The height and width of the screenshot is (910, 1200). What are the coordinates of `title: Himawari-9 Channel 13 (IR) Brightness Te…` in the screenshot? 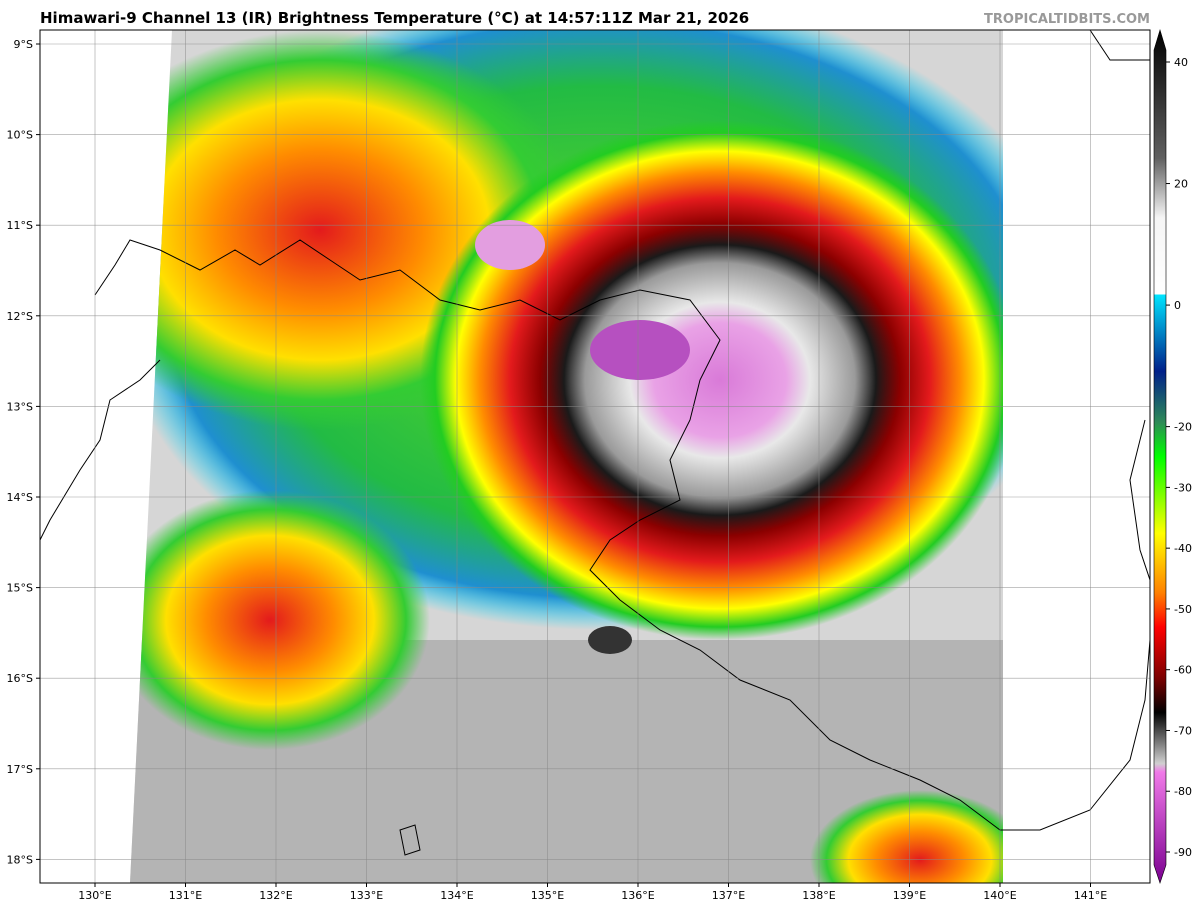 It's located at (394, 18).